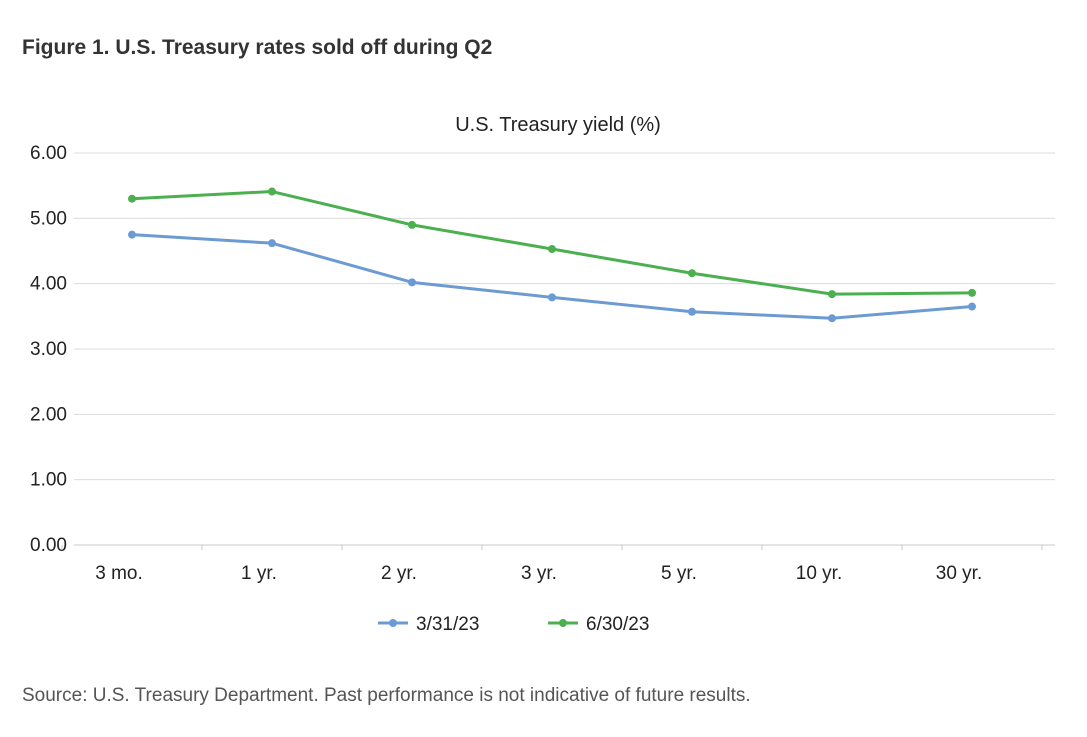 Image resolution: width=1087 pixels, height=737 pixels. I want to click on y-tick-label: 0.00, so click(48, 545).